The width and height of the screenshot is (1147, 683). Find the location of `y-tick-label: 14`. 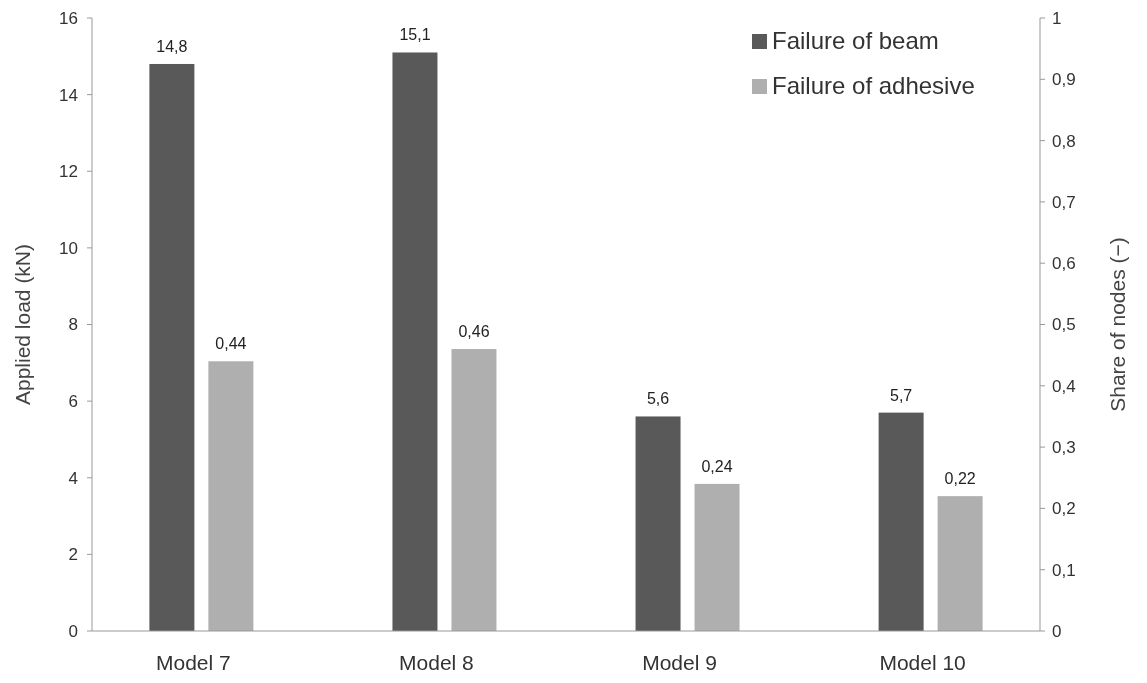

y-tick-label: 14 is located at coordinates (68, 95).